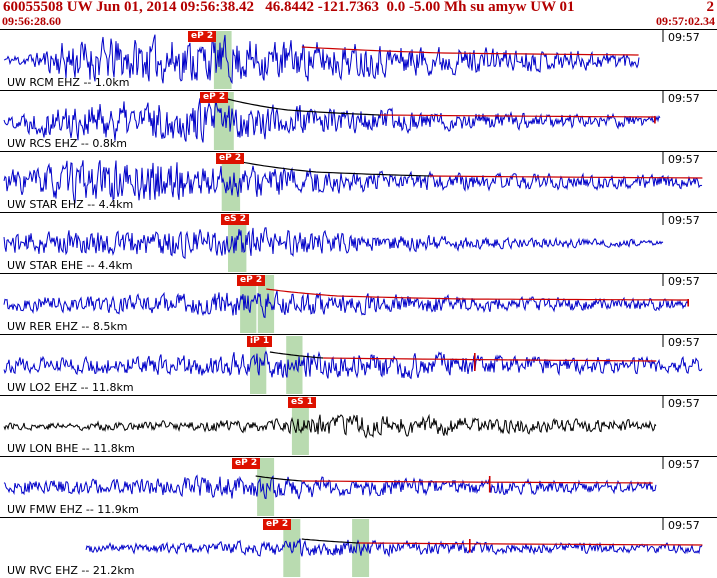 The width and height of the screenshot is (717, 578). I want to click on trace-row-LO2-EHZ: iP 1 09:57 UW LO2 EHZ -- 11.8km, so click(358, 364).